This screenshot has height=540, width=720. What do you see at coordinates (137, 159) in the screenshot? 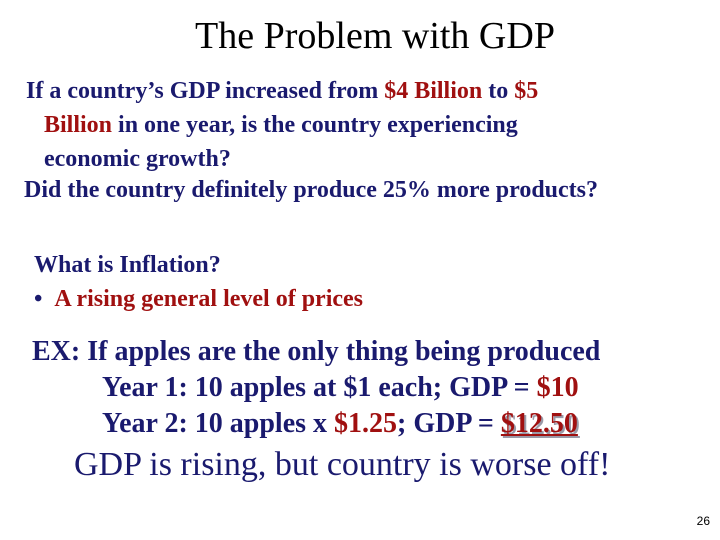
I see `q1-text-4: economic growth?` at bounding box center [137, 159].